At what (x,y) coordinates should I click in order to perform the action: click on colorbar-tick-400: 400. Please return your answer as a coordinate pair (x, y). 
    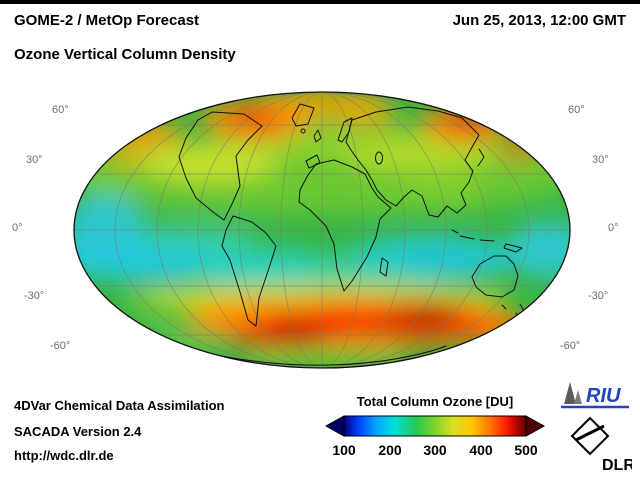
    Looking at the image, I should click on (481, 450).